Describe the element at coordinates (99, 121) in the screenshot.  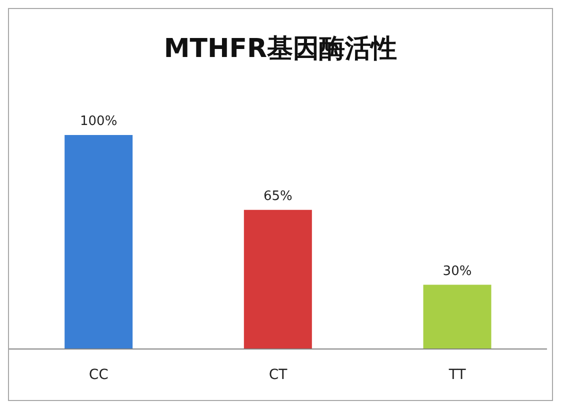
I see `data-label: 100%` at that location.